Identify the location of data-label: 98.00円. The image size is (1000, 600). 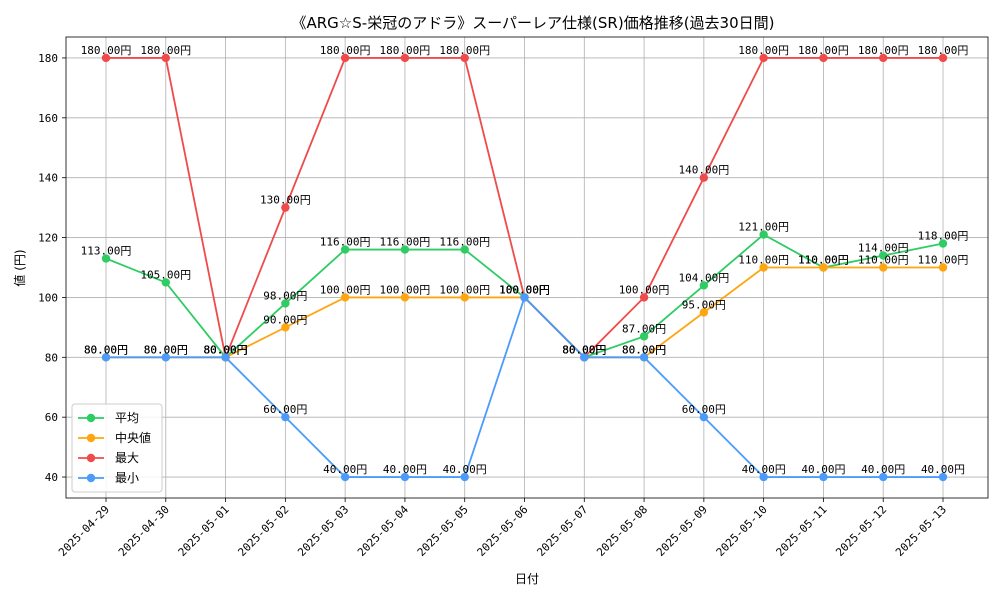
(285, 295).